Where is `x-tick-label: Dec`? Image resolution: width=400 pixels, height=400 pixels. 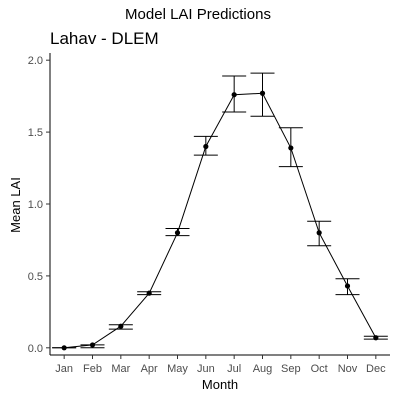 x-tick-label: Dec is located at coordinates (376, 369).